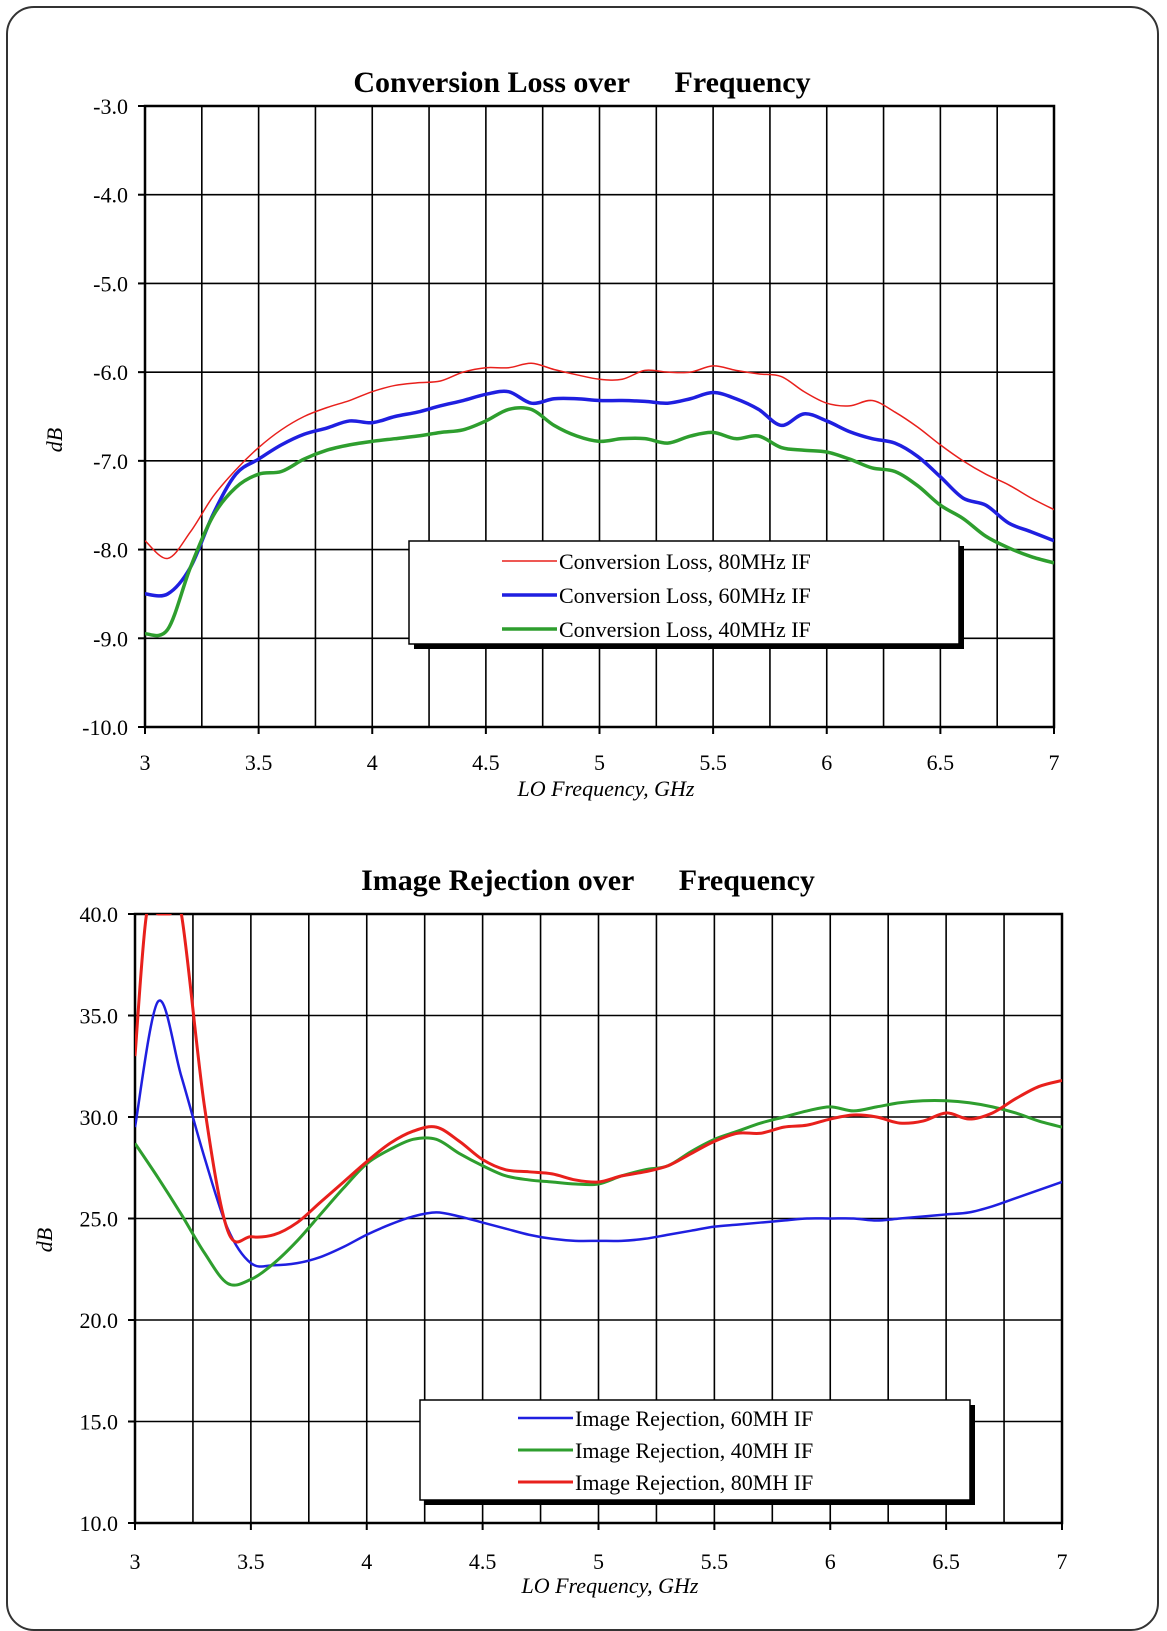 Image resolution: width=1167 pixels, height=1631 pixels. What do you see at coordinates (251, 1561) in the screenshot?
I see `chart2-xtick-label: 3.5` at bounding box center [251, 1561].